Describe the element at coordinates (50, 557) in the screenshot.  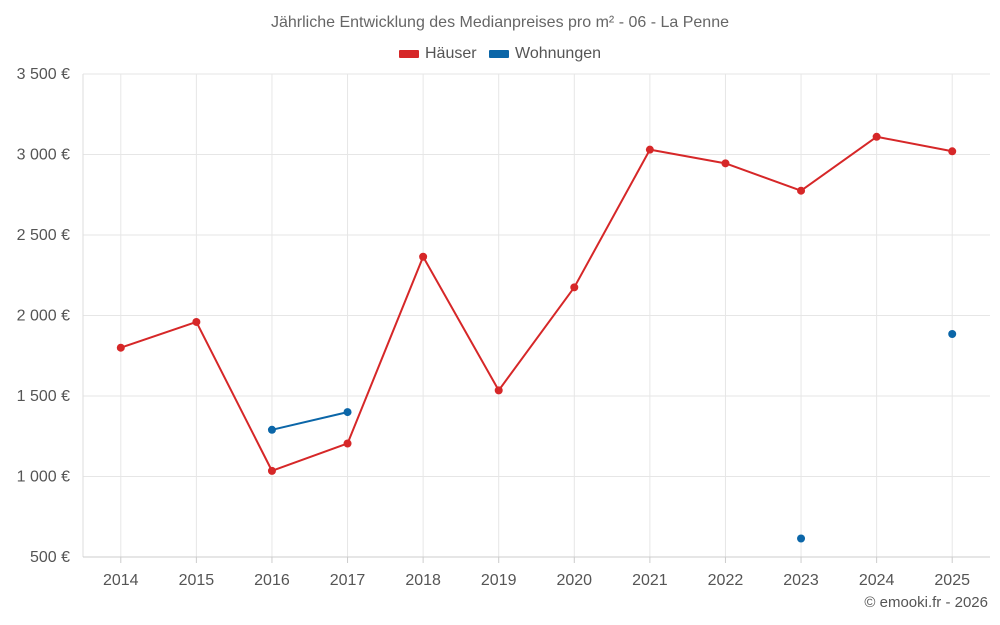
I see `y-tick-label: 500 €` at that location.